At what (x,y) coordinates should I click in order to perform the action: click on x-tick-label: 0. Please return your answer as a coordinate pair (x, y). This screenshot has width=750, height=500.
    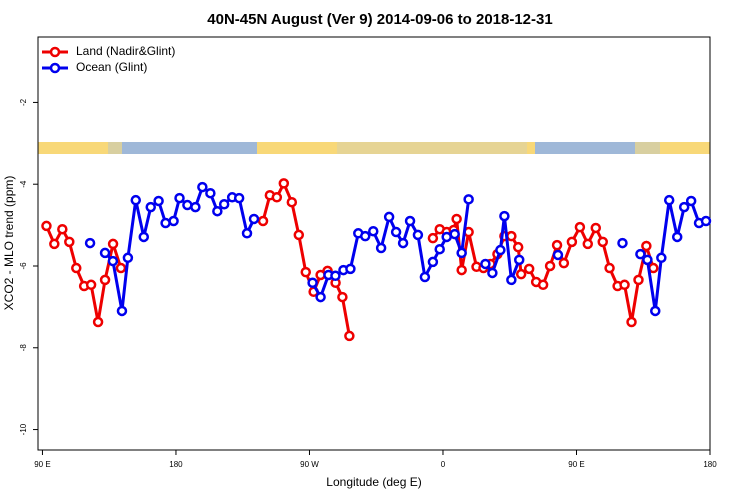
    Looking at the image, I should click on (443, 464).